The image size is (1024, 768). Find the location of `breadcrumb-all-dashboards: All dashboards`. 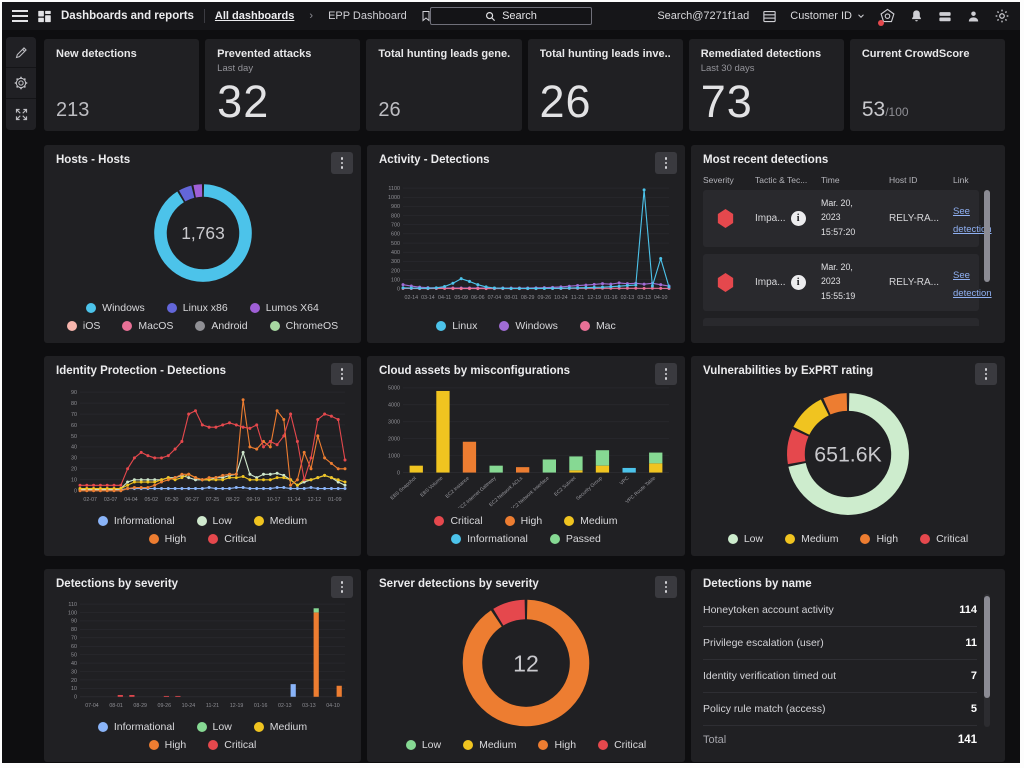

breadcrumb-all-dashboards: All dashboards is located at coordinates (254, 16).